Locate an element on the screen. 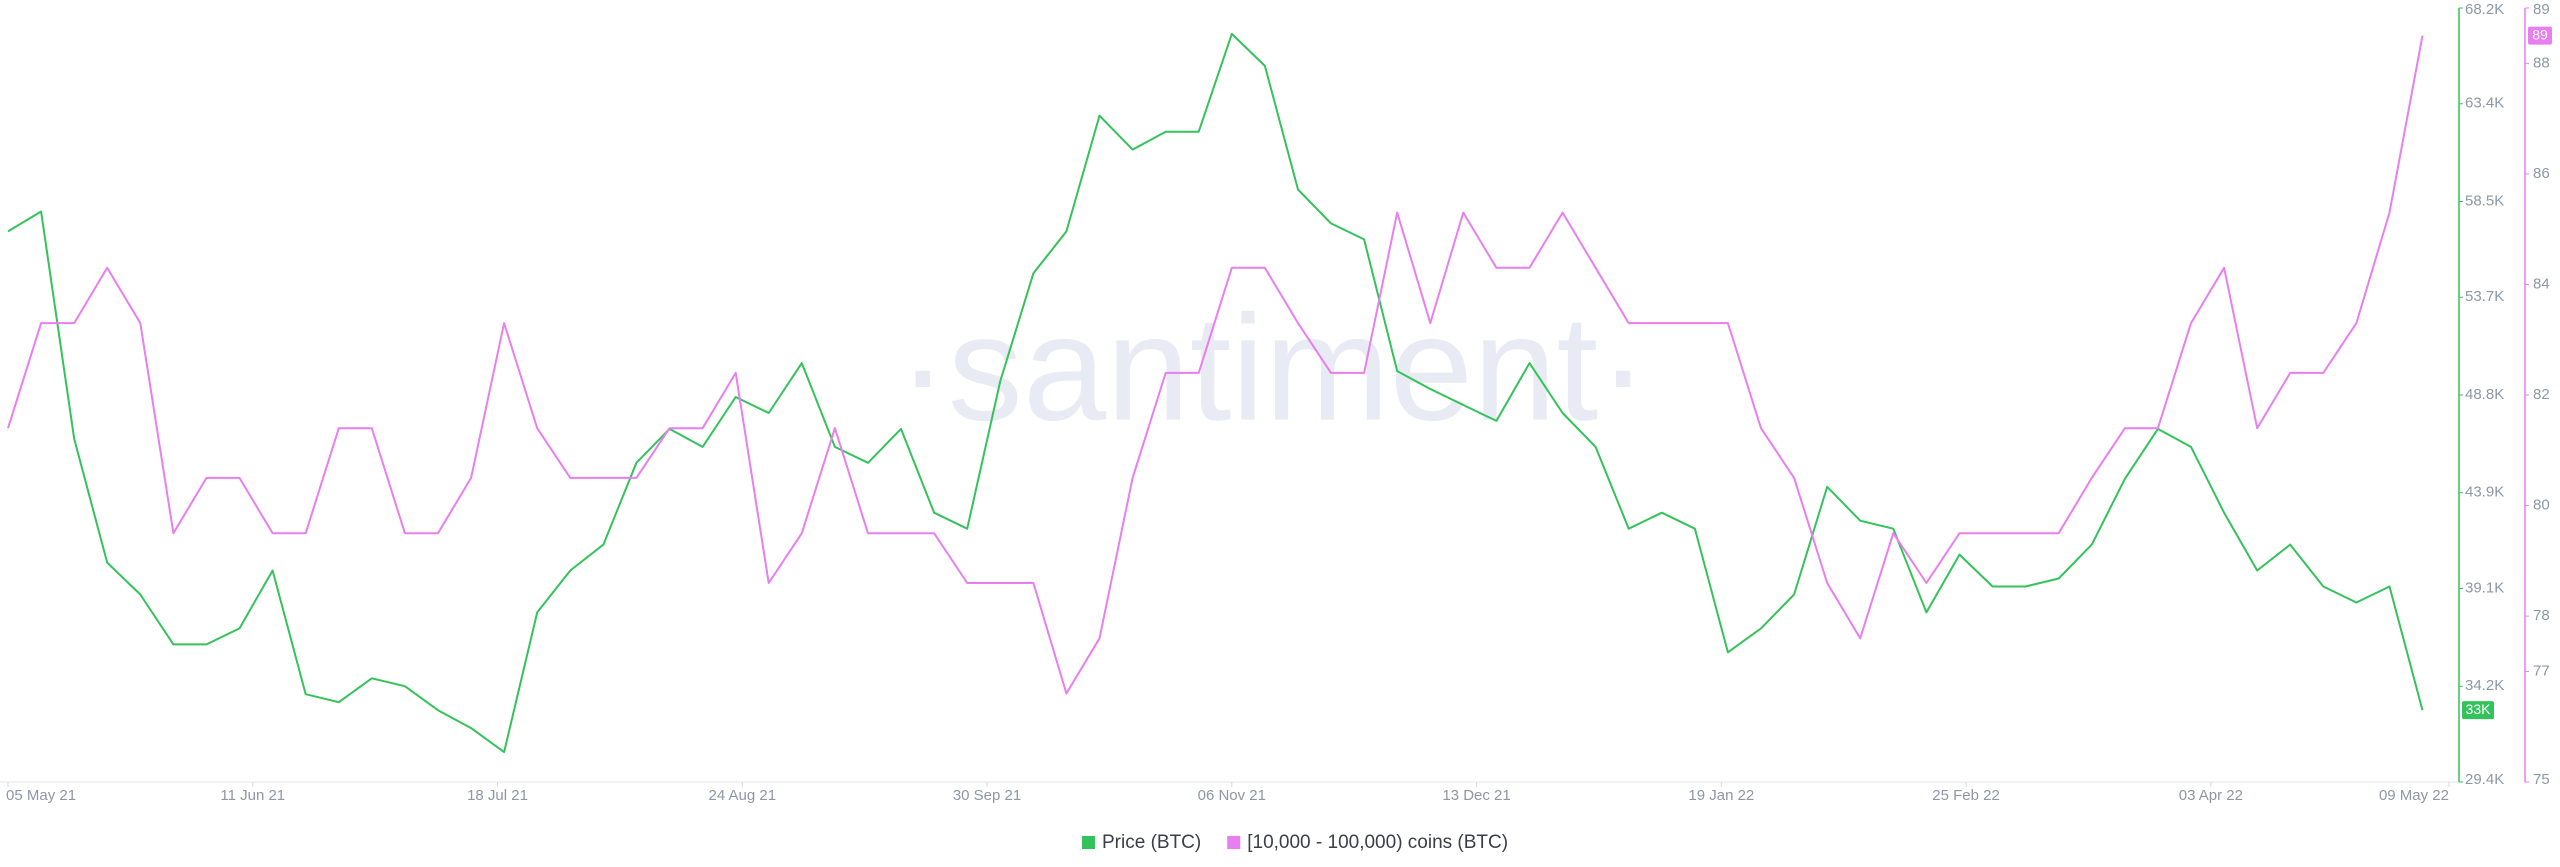  y-tick-label: 29.4K is located at coordinates (2484, 779).